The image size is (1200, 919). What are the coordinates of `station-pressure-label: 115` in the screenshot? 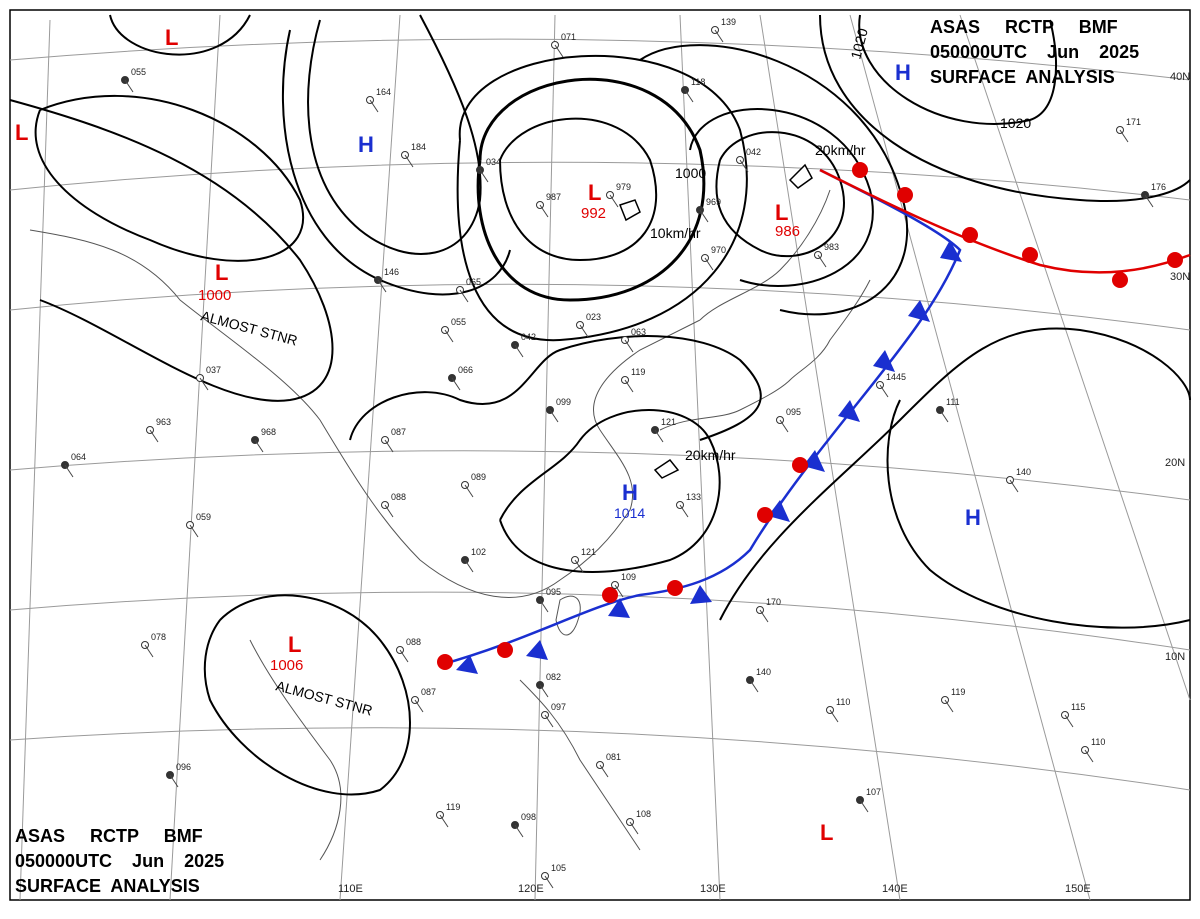 It's located at (1078, 707).